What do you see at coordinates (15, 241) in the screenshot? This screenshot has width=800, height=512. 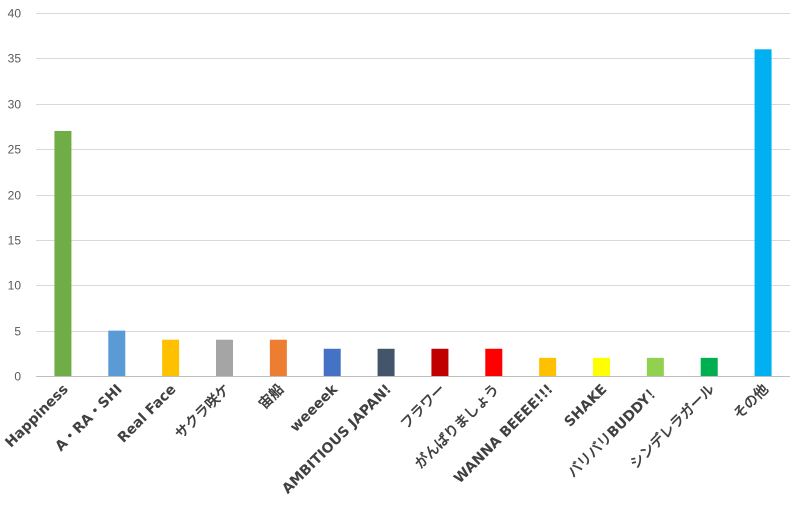 I see `y-tick-label: 15` at bounding box center [15, 241].